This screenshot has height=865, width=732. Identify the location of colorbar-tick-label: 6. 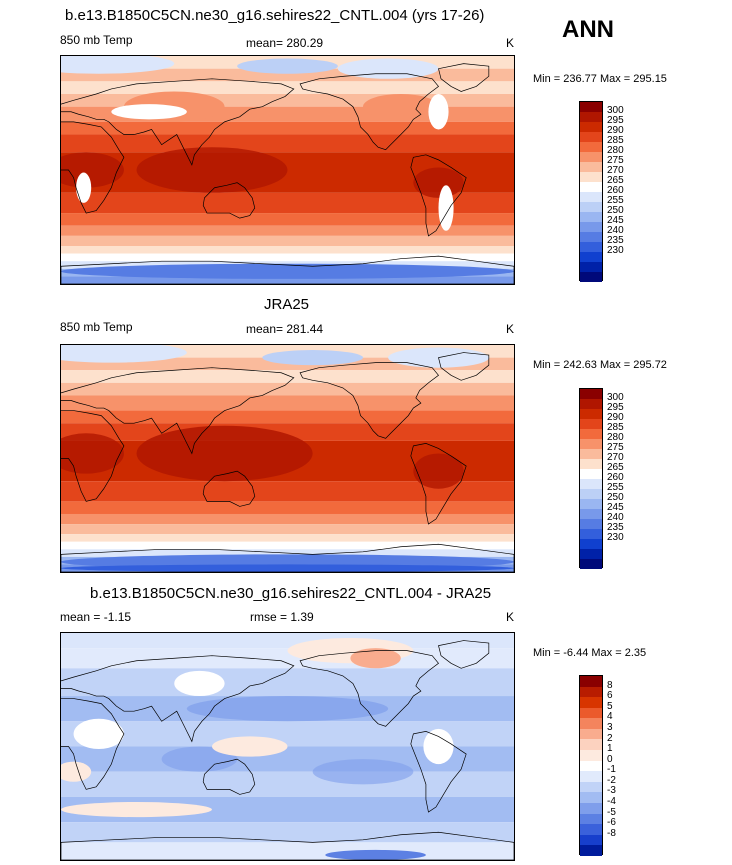
(610, 696).